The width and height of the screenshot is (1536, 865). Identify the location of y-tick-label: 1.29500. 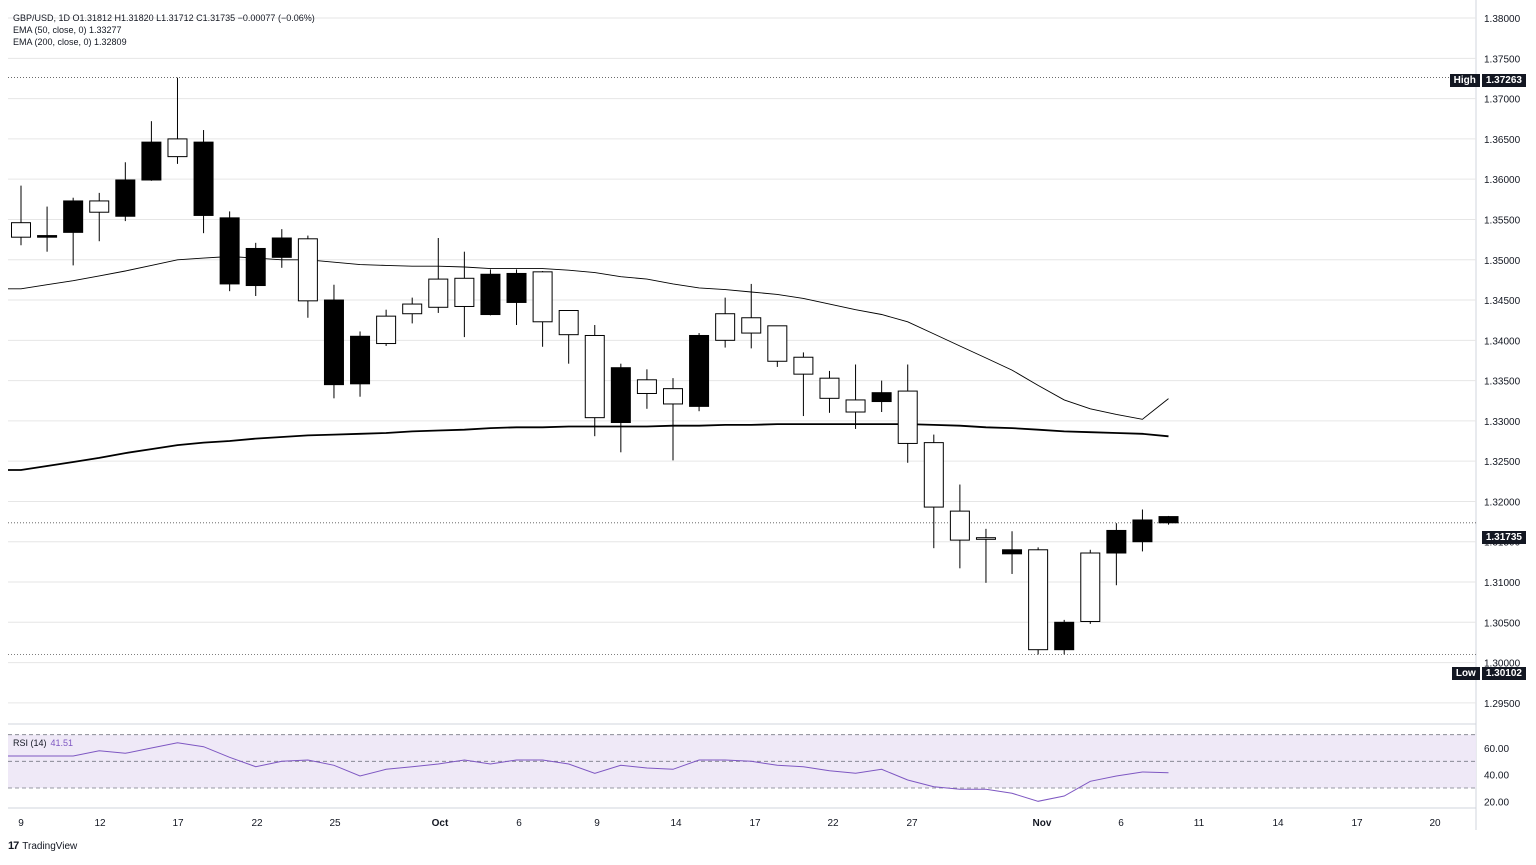
(1502, 704).